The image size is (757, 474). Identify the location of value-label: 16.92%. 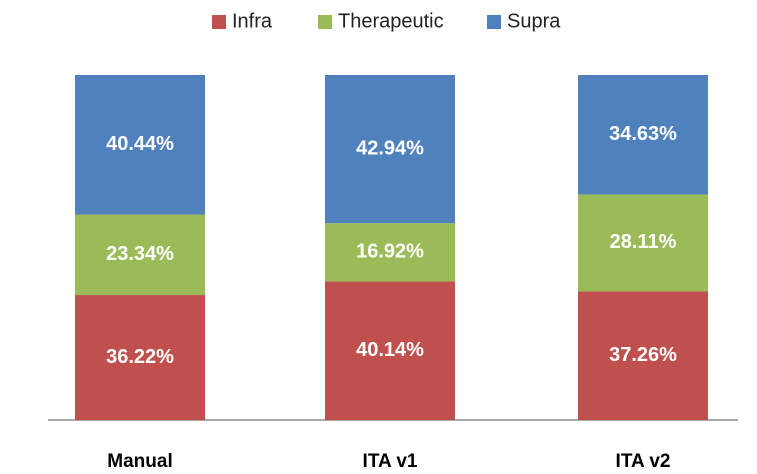
(390, 252).